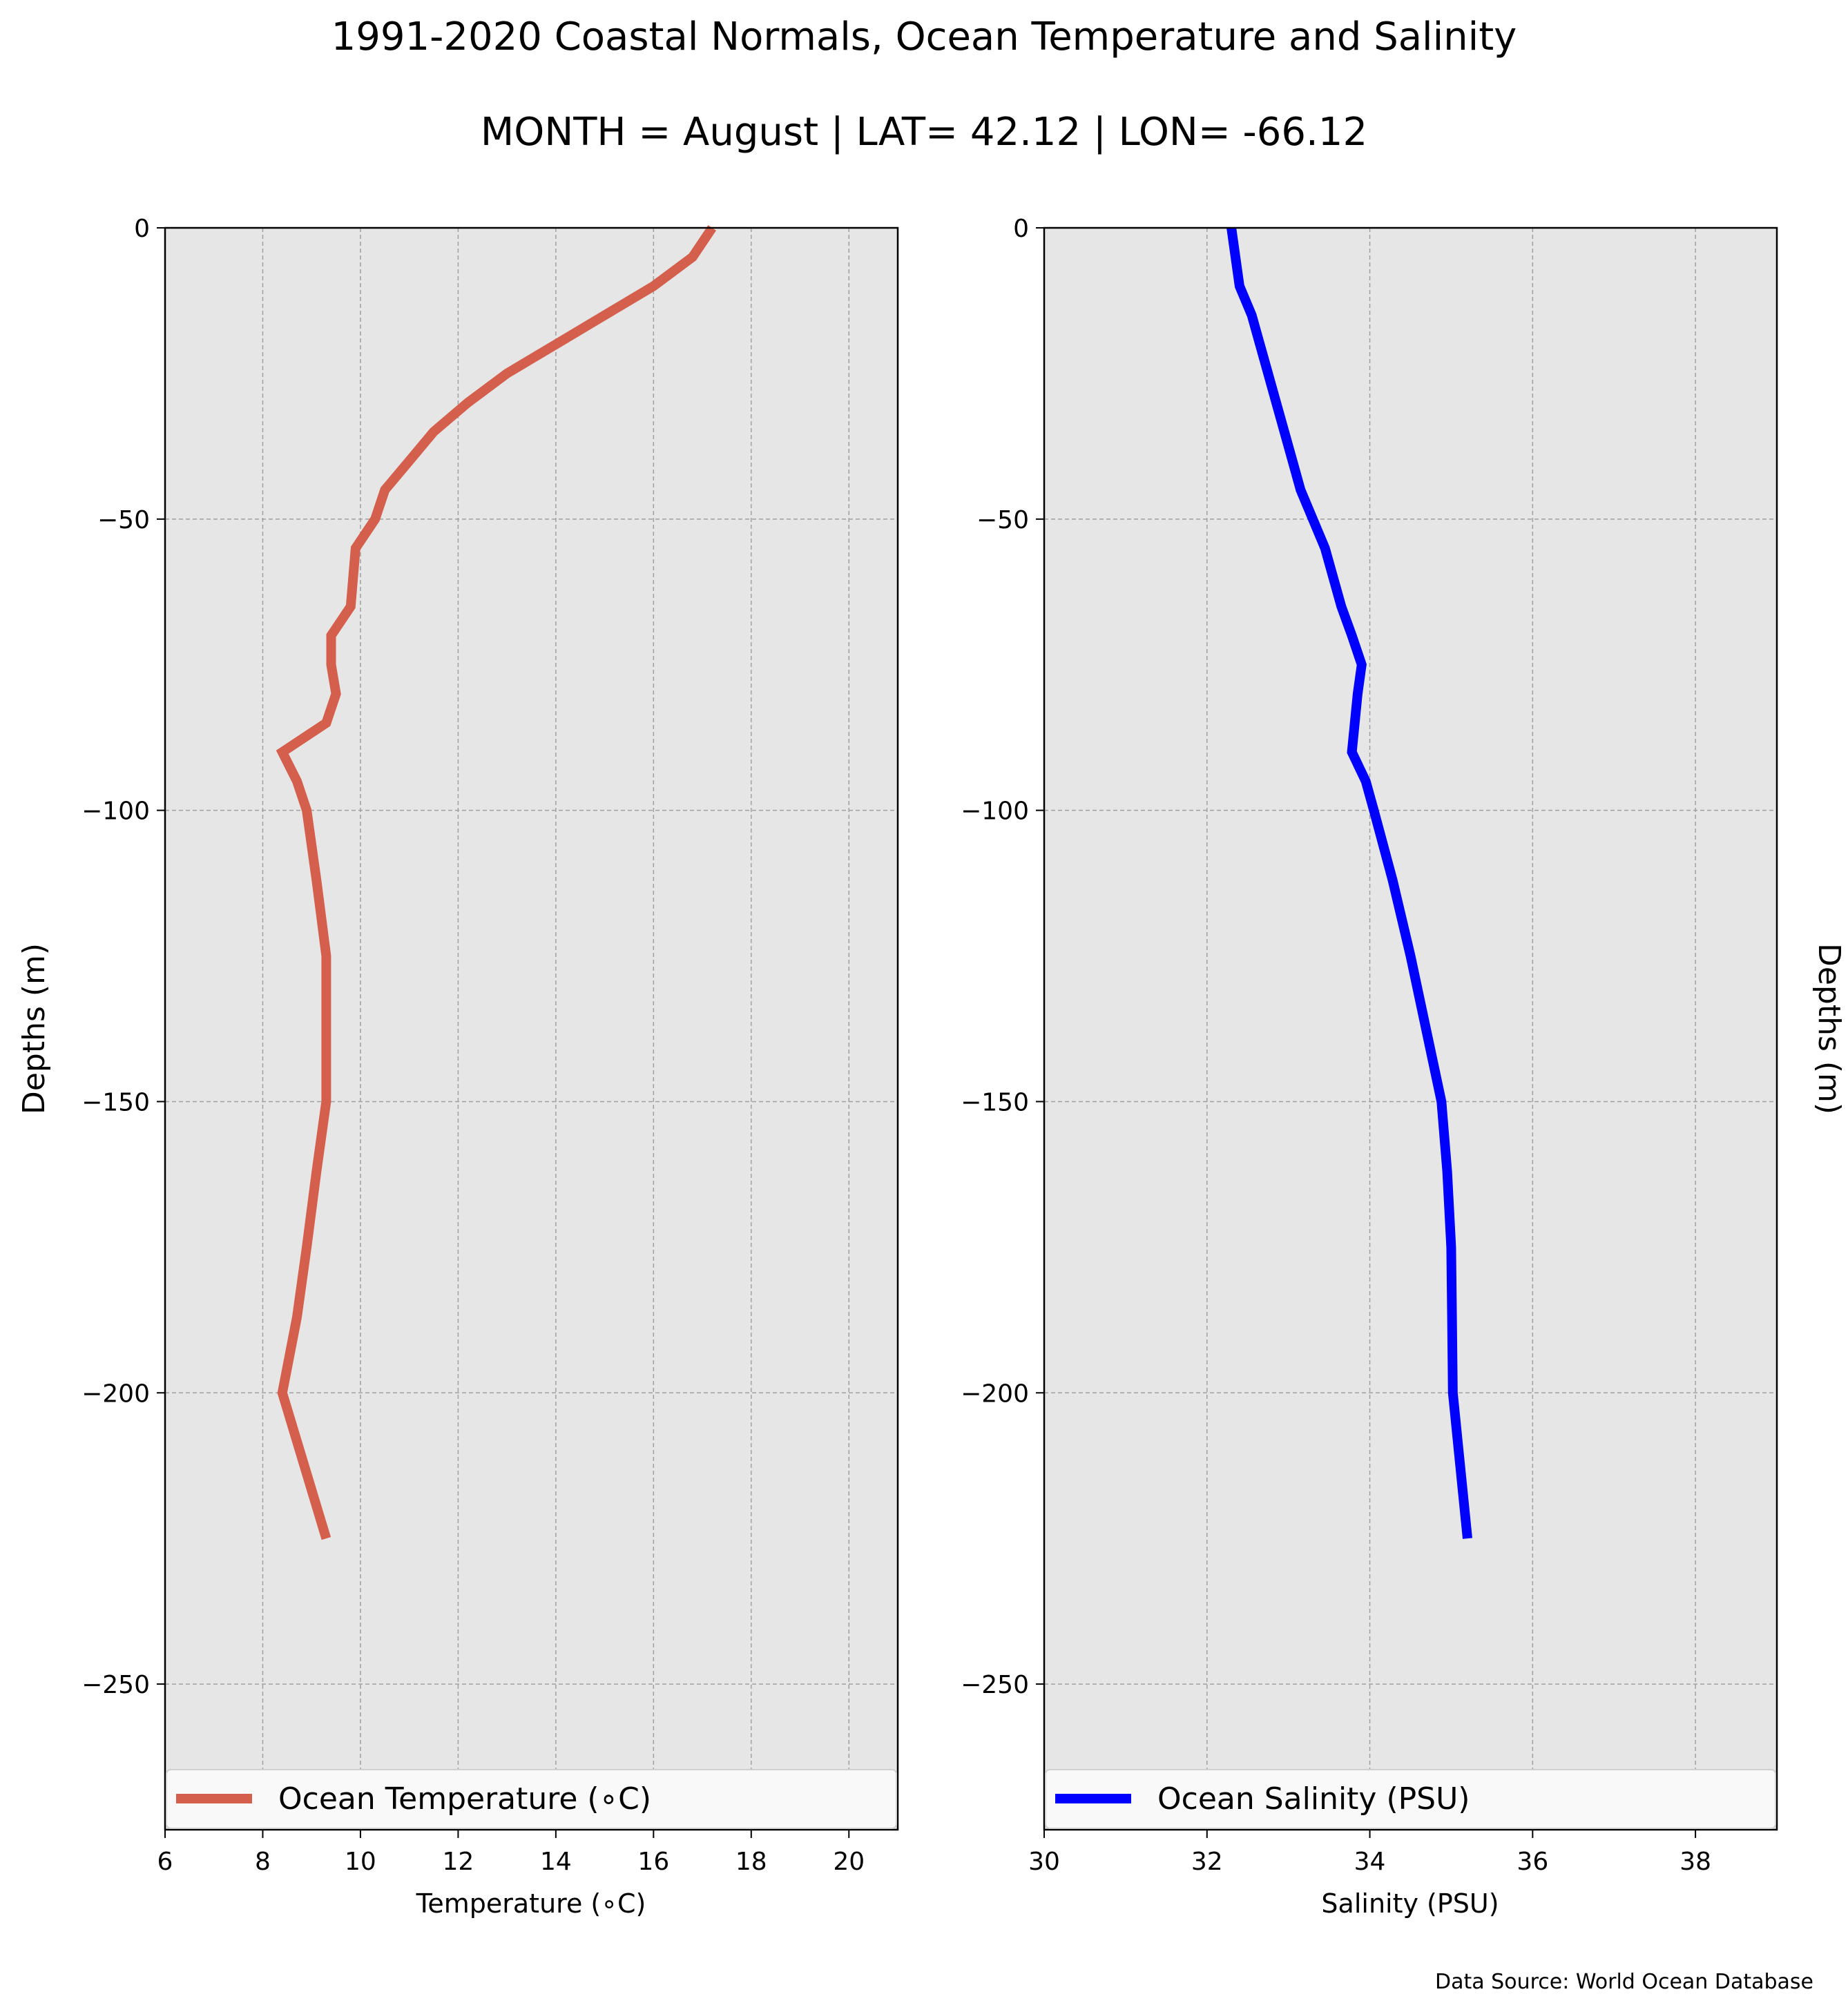 The height and width of the screenshot is (2003, 1848). Describe the element at coordinates (995, 1685) in the screenshot. I see `salinity-y-tick-label: −250` at that location.